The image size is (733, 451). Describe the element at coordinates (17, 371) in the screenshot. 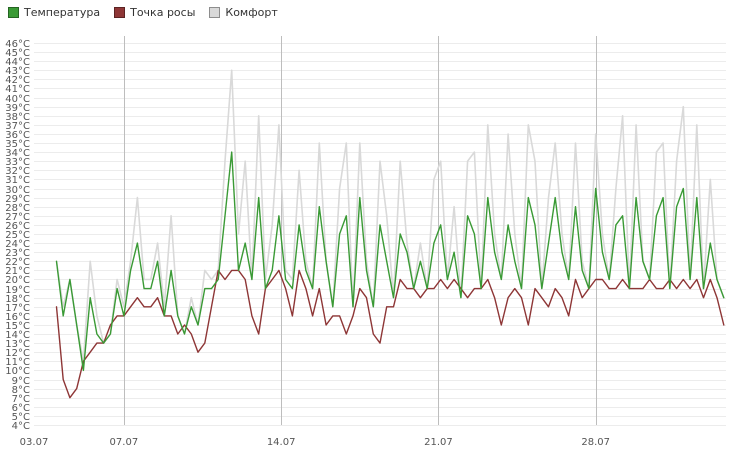

I see `y-tick-label: 10°C` at that location.